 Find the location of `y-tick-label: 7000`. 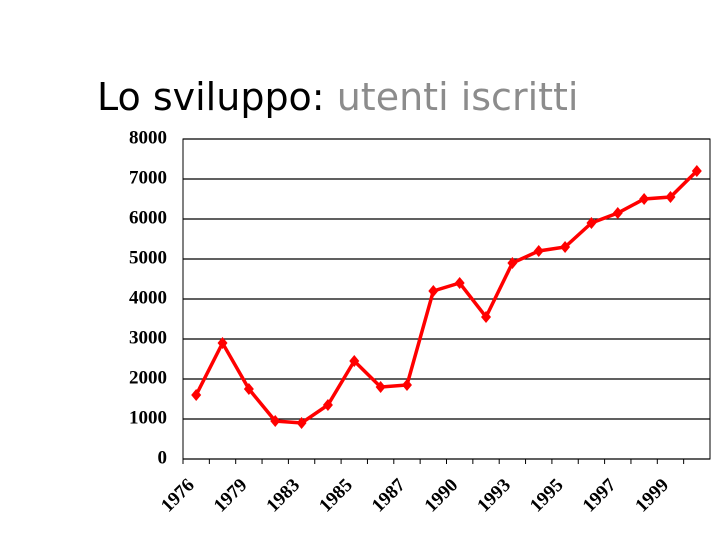

y-tick-label: 7000 is located at coordinates (148, 177).